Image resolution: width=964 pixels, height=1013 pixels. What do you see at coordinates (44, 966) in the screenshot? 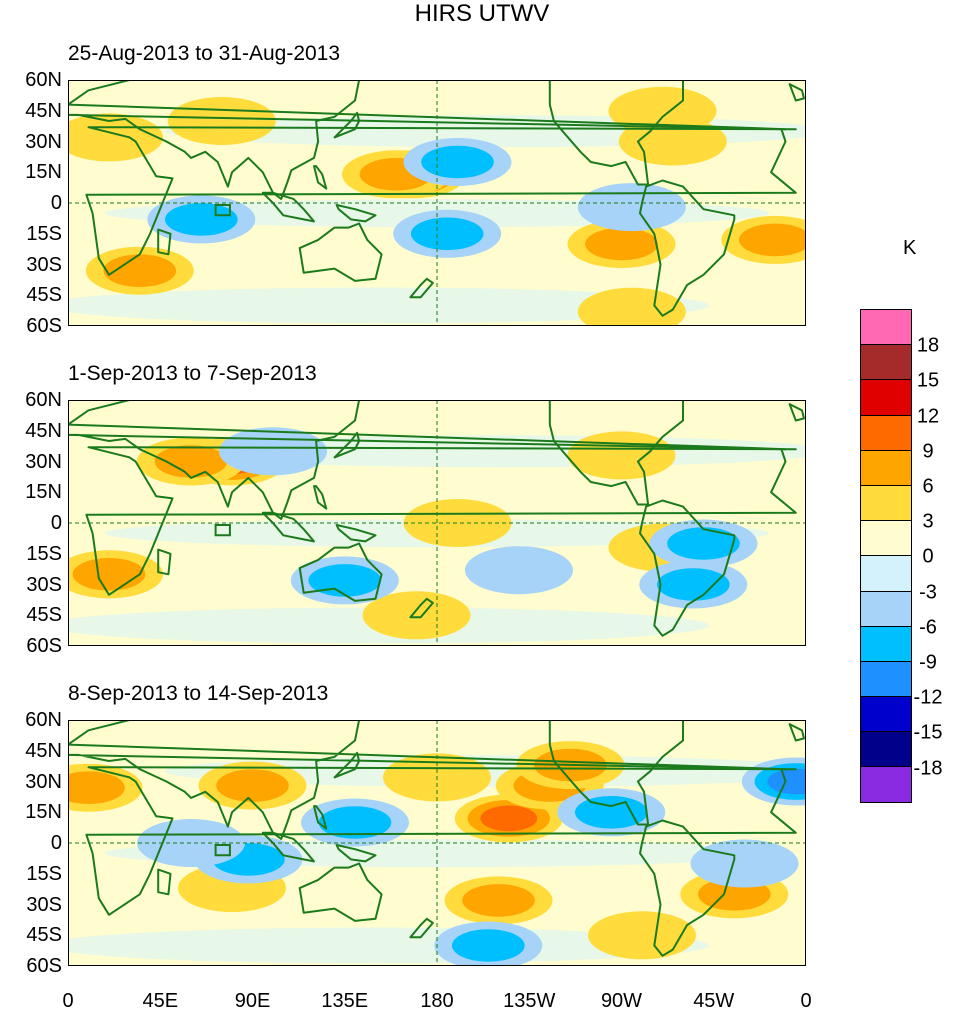
I see `panel-3-lat-tick-label: 60S` at bounding box center [44, 966].